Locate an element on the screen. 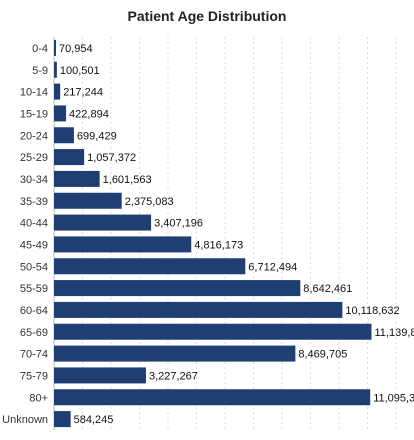 The height and width of the screenshot is (440, 414). category-label: 40-44 is located at coordinates (34, 224).